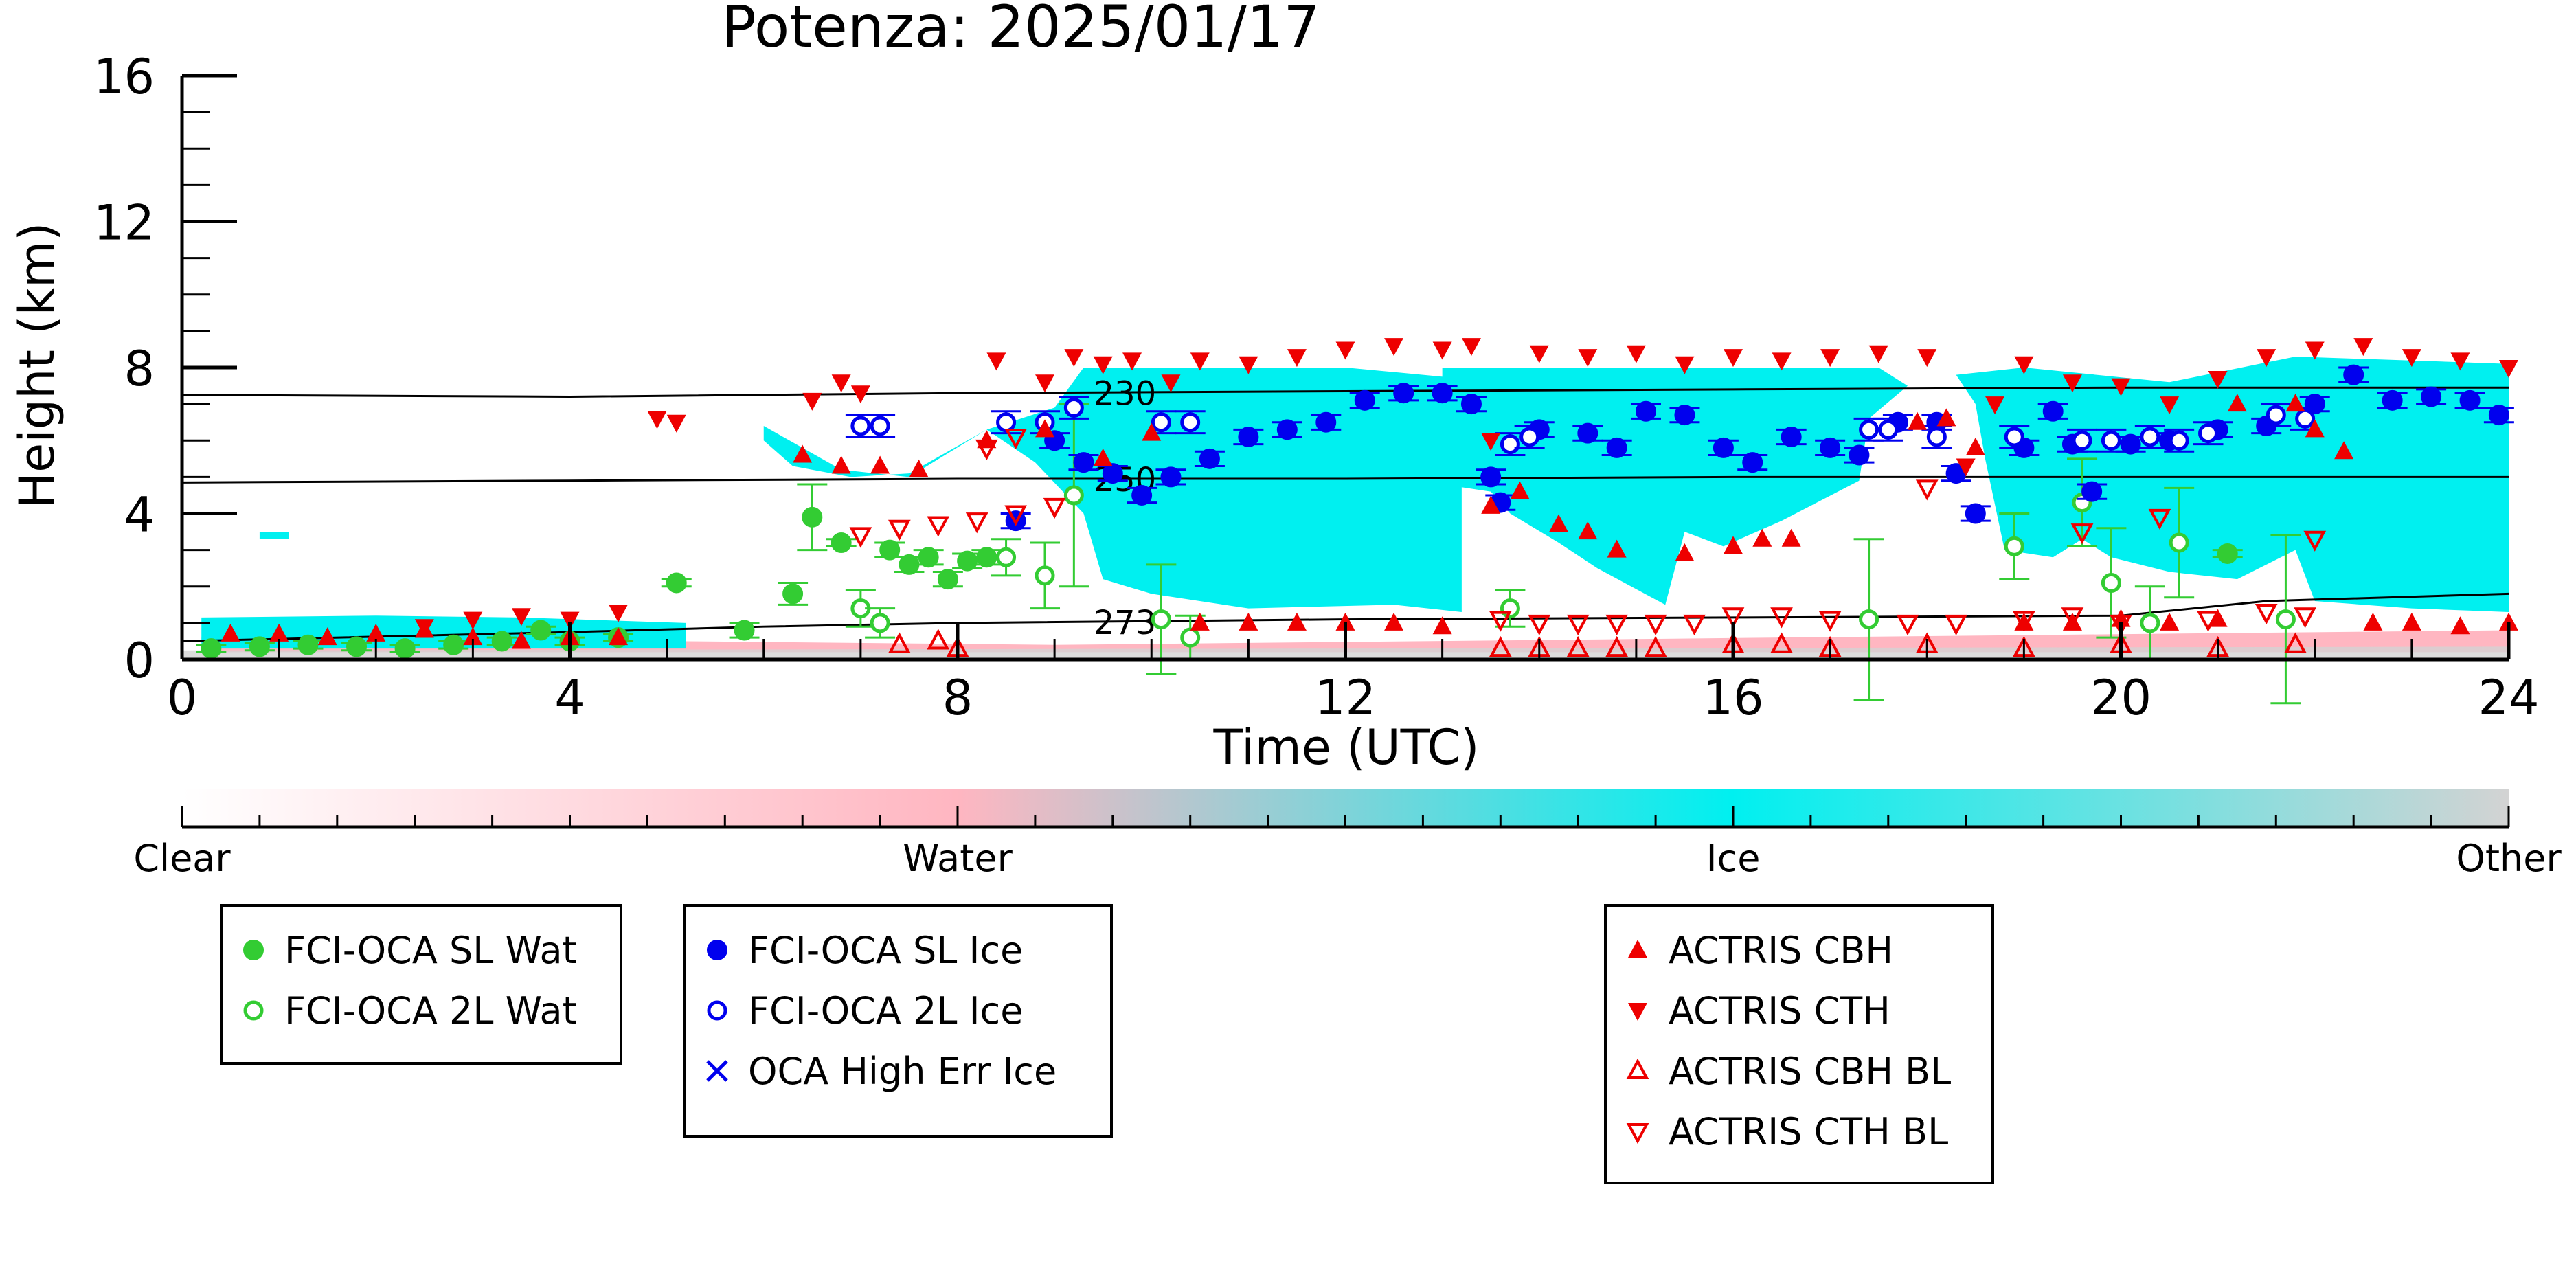 The image size is (2576, 1288). What do you see at coordinates (1750, 950) in the screenshot?
I see `legend-item: ACTRIS CBH` at bounding box center [1750, 950].